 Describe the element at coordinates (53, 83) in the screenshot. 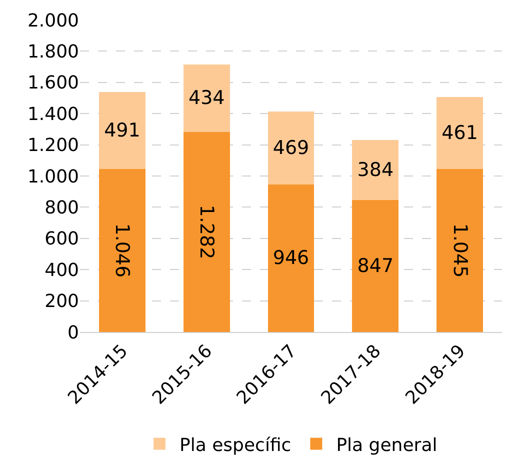

I see `y-tick-label: 1.600` at that location.